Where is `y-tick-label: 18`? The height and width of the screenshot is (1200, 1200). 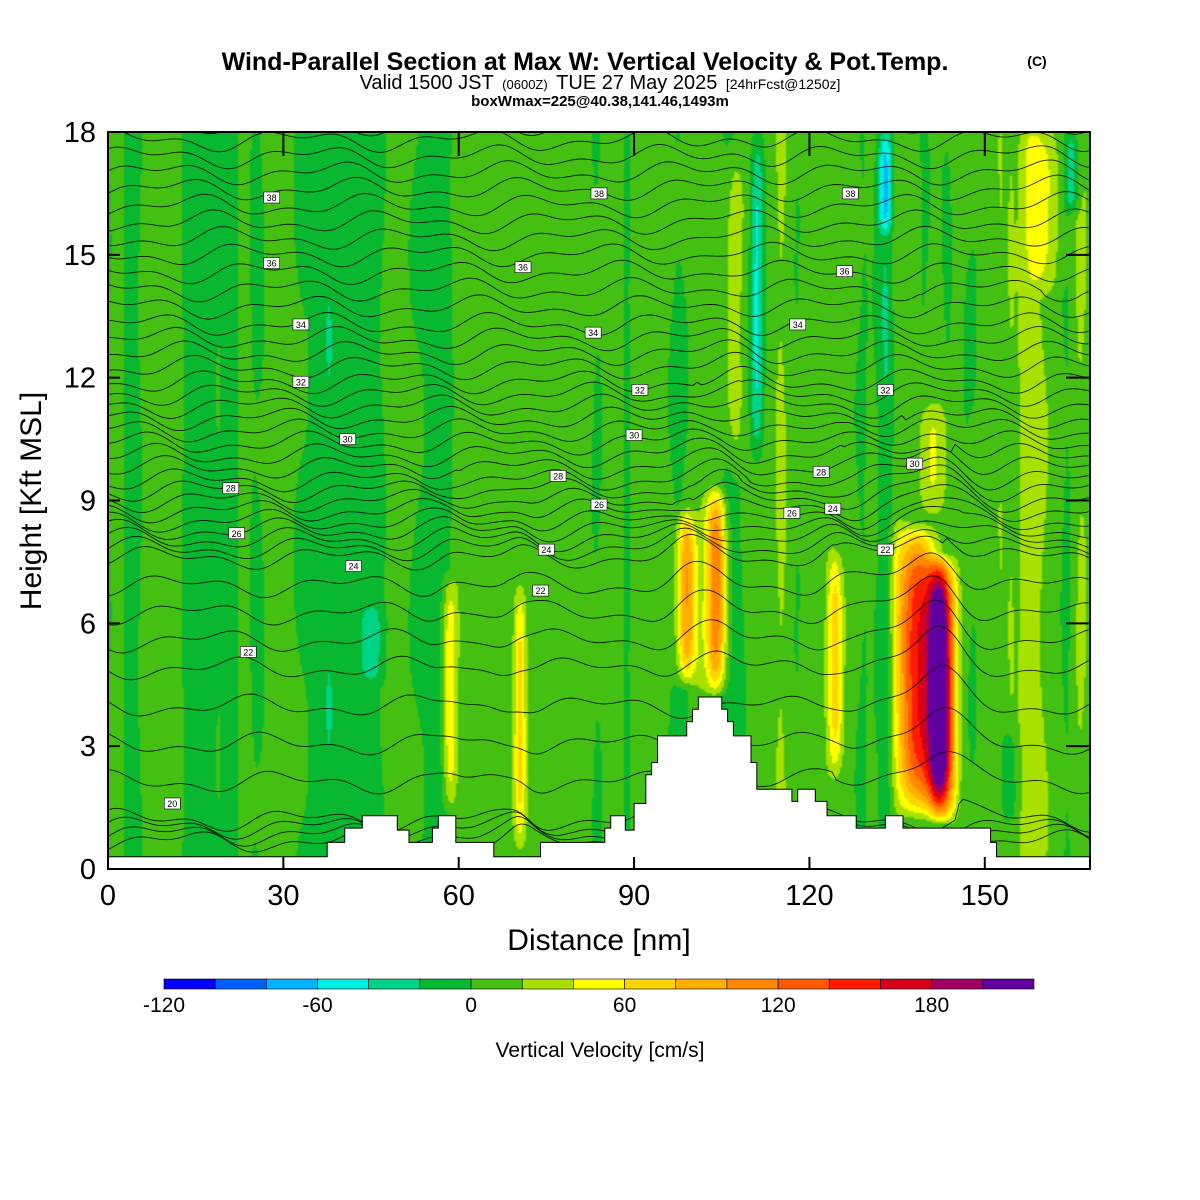 y-tick-label: 18 is located at coordinates (80, 133).